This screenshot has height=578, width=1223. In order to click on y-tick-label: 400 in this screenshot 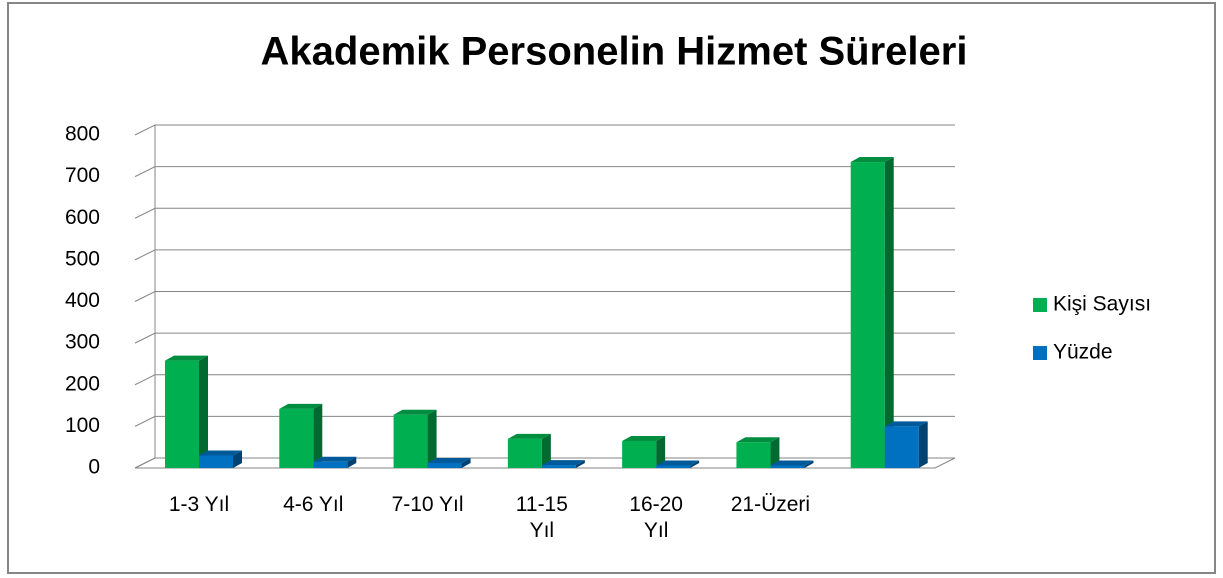, I will do `click(82, 300)`.